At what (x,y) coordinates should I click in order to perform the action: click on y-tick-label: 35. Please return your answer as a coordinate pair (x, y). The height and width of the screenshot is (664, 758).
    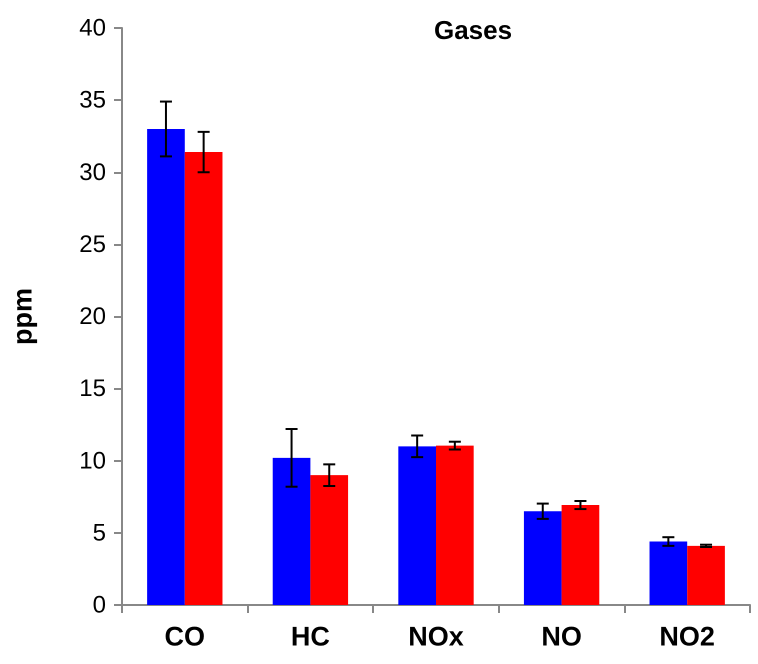
    Looking at the image, I should click on (92, 100).